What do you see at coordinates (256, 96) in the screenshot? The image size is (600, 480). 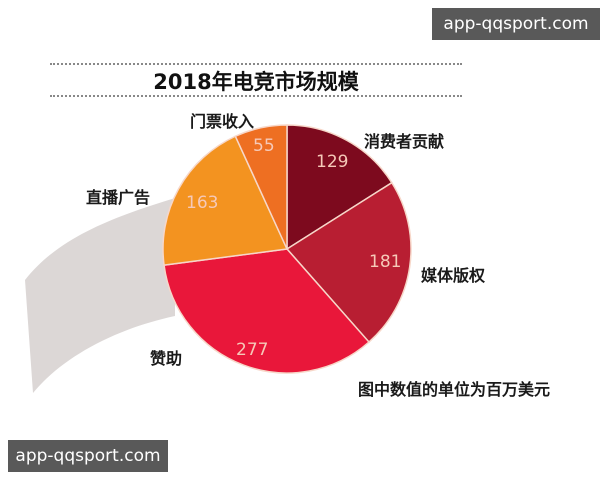 I see `title-rule-bottom` at bounding box center [256, 96].